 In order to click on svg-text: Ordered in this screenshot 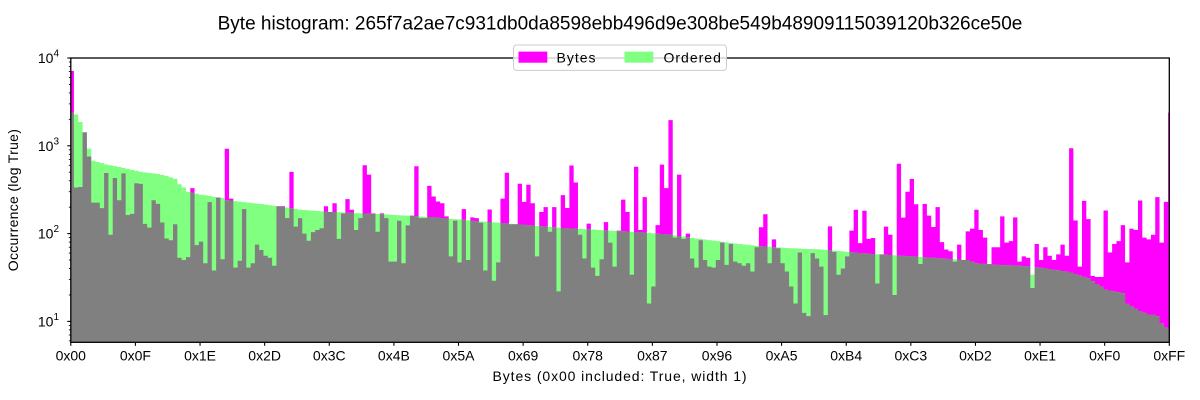, I will do `click(693, 57)`.